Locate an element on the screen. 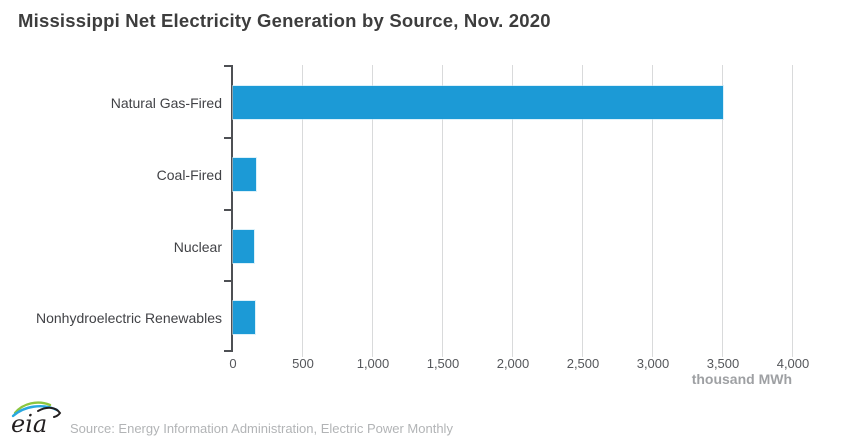  category-label-nonhydroelectric-renewables: Nonhydroelectric Renewables is located at coordinates (129, 318).